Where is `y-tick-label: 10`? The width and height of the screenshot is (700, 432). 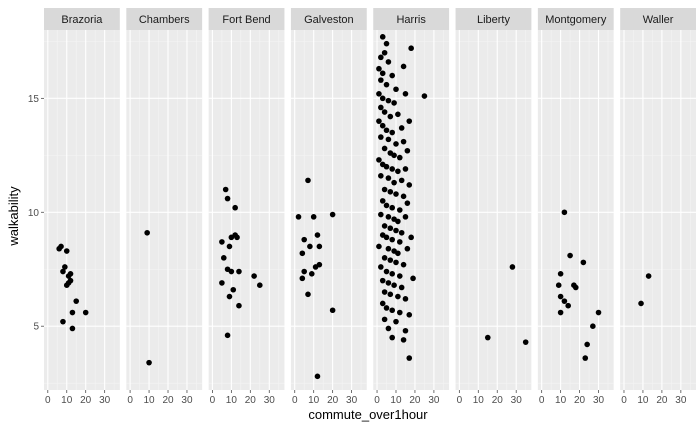 y-tick-label: 10 is located at coordinates (34, 213).